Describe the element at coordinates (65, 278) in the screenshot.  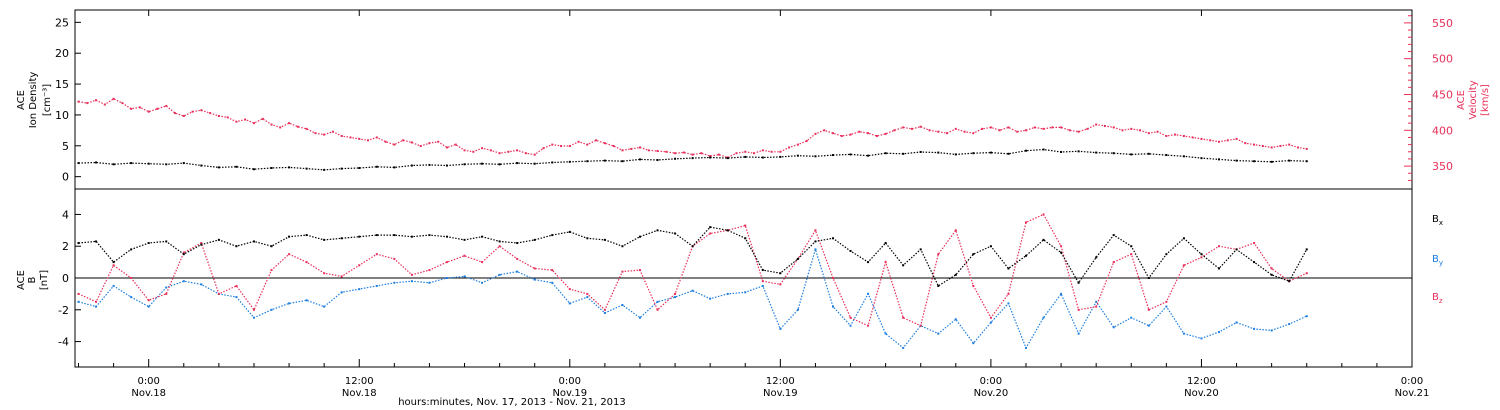
I see `b-tick-label: 0` at that location.